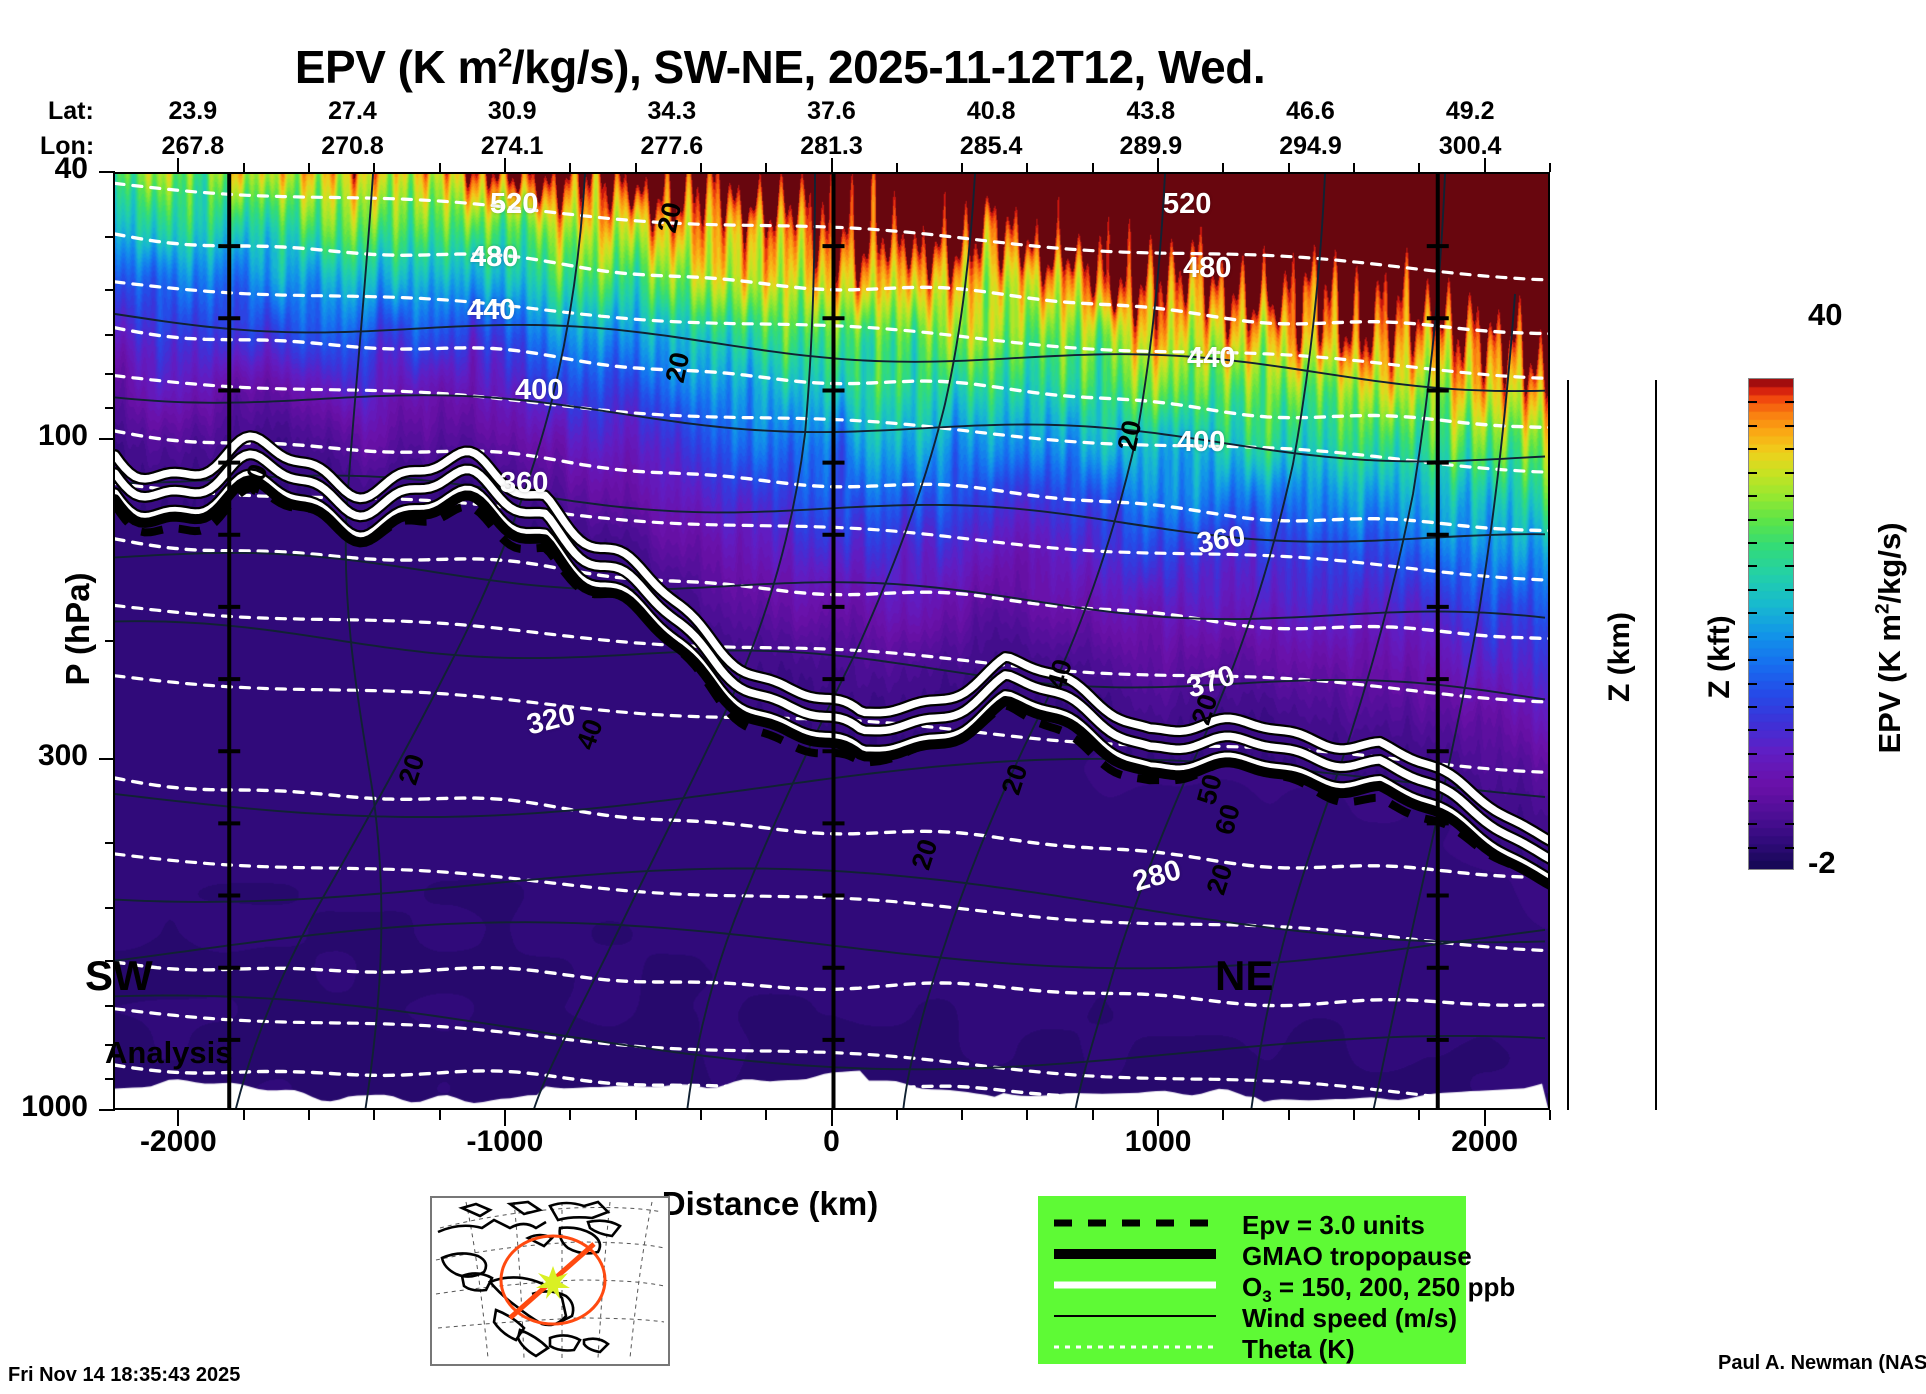 This screenshot has width=1926, height=1394. I want to click on legend-label-pre: O, so click(1252, 1287).